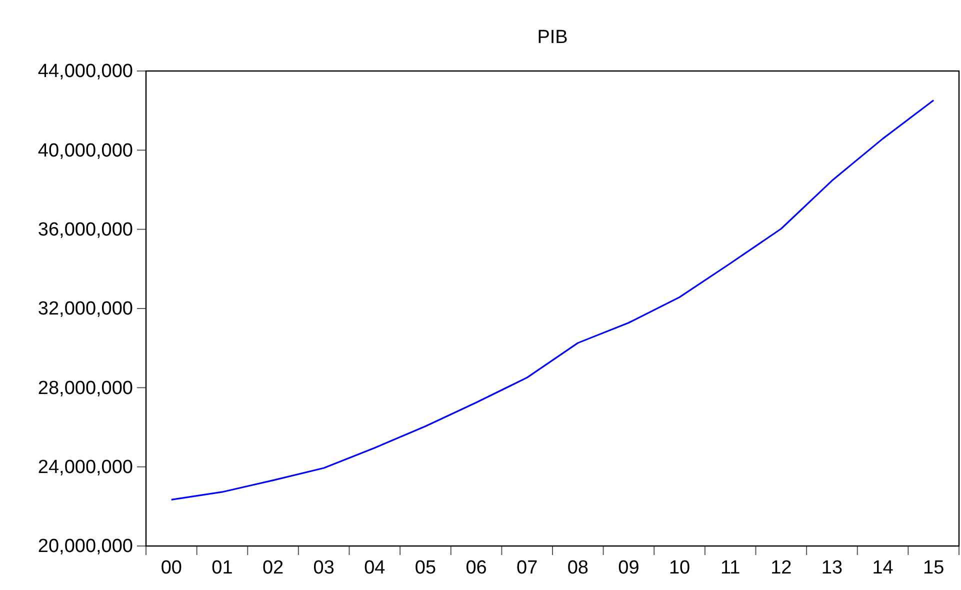 The height and width of the screenshot is (590, 961). I want to click on x-tick-label: 05, so click(425, 567).